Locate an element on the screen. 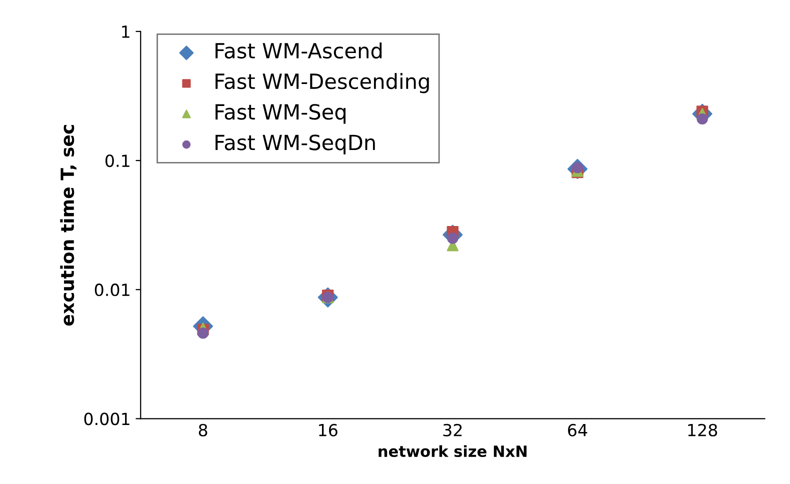 This screenshot has height=484, width=790. legend-label: Fast WM-Descending is located at coordinates (322, 83).